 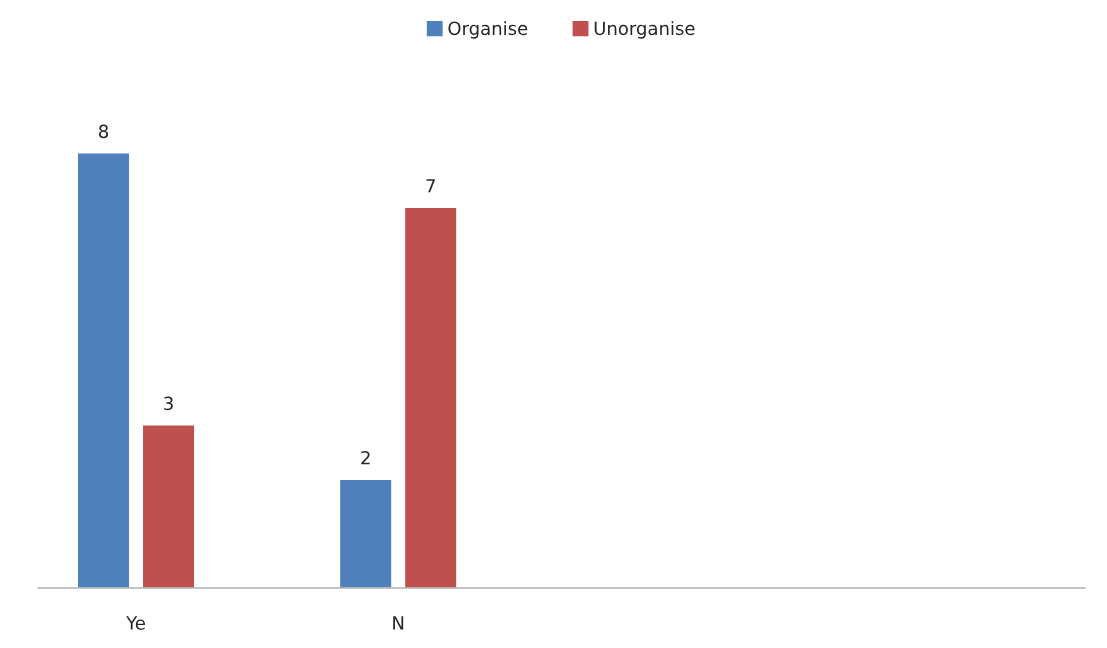 What do you see at coordinates (104, 131) in the screenshot?
I see `data-label: 8` at bounding box center [104, 131].